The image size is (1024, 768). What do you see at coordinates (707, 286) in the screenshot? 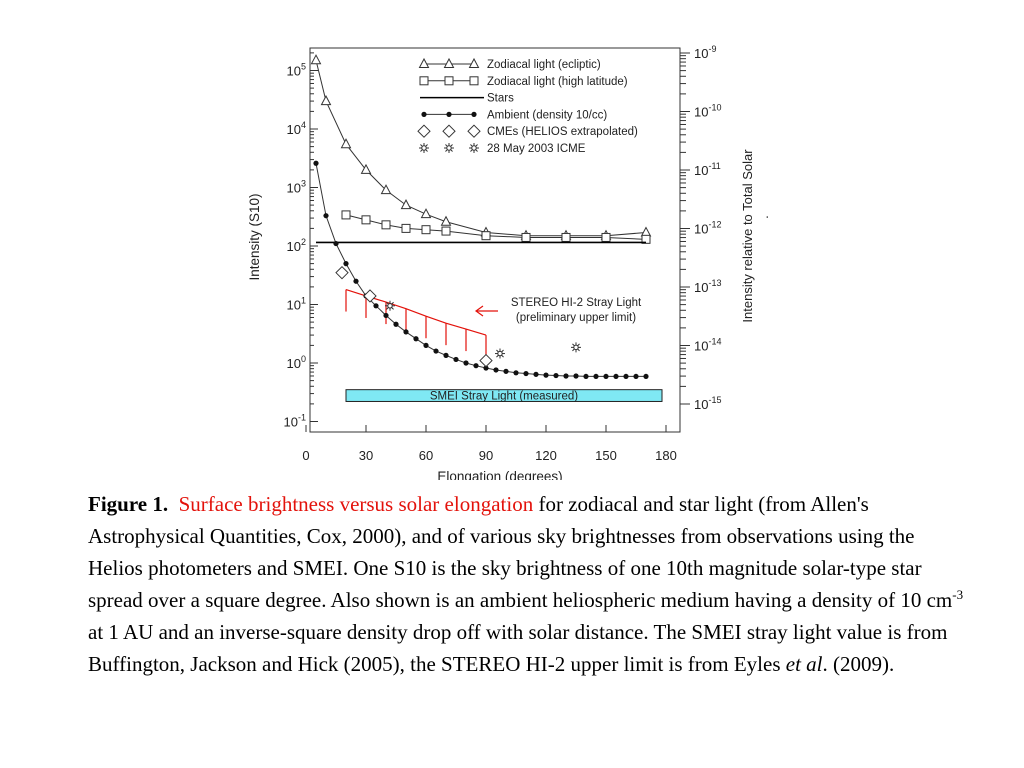
I see `y2-tick-label: 10⁻¹³` at bounding box center [707, 286].